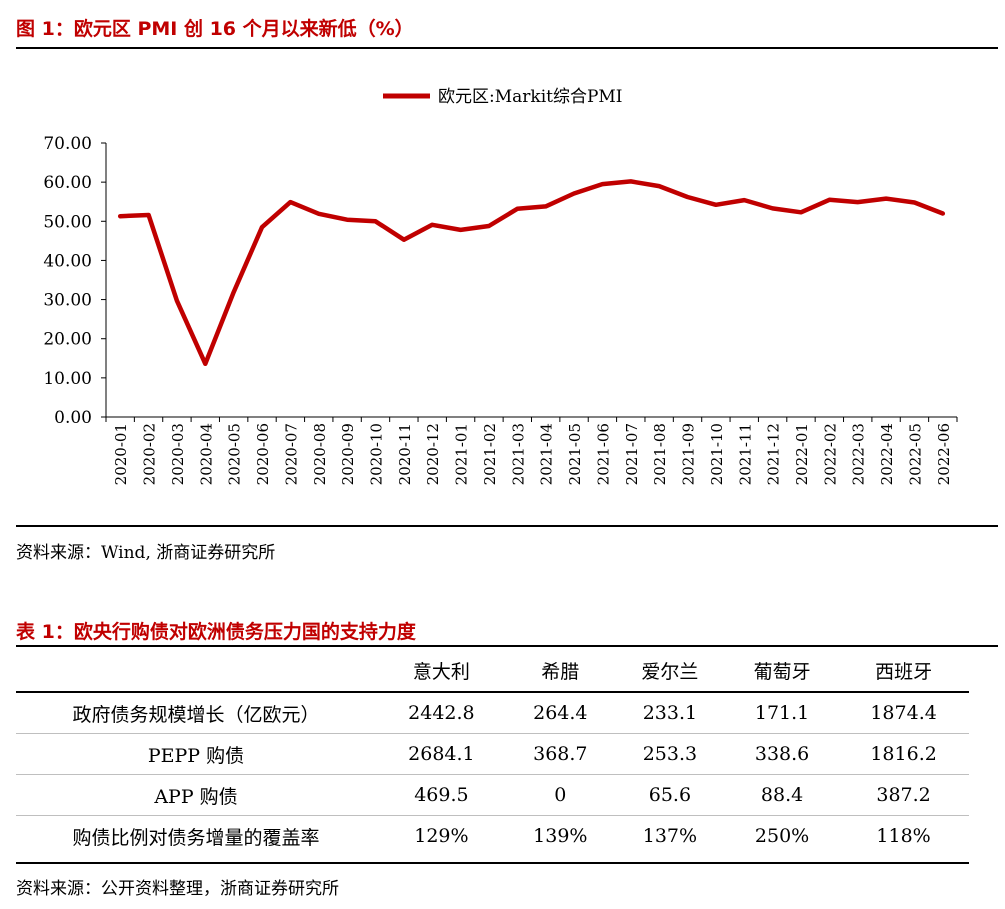  I want to click on table-title-rule, so click(507, 646).